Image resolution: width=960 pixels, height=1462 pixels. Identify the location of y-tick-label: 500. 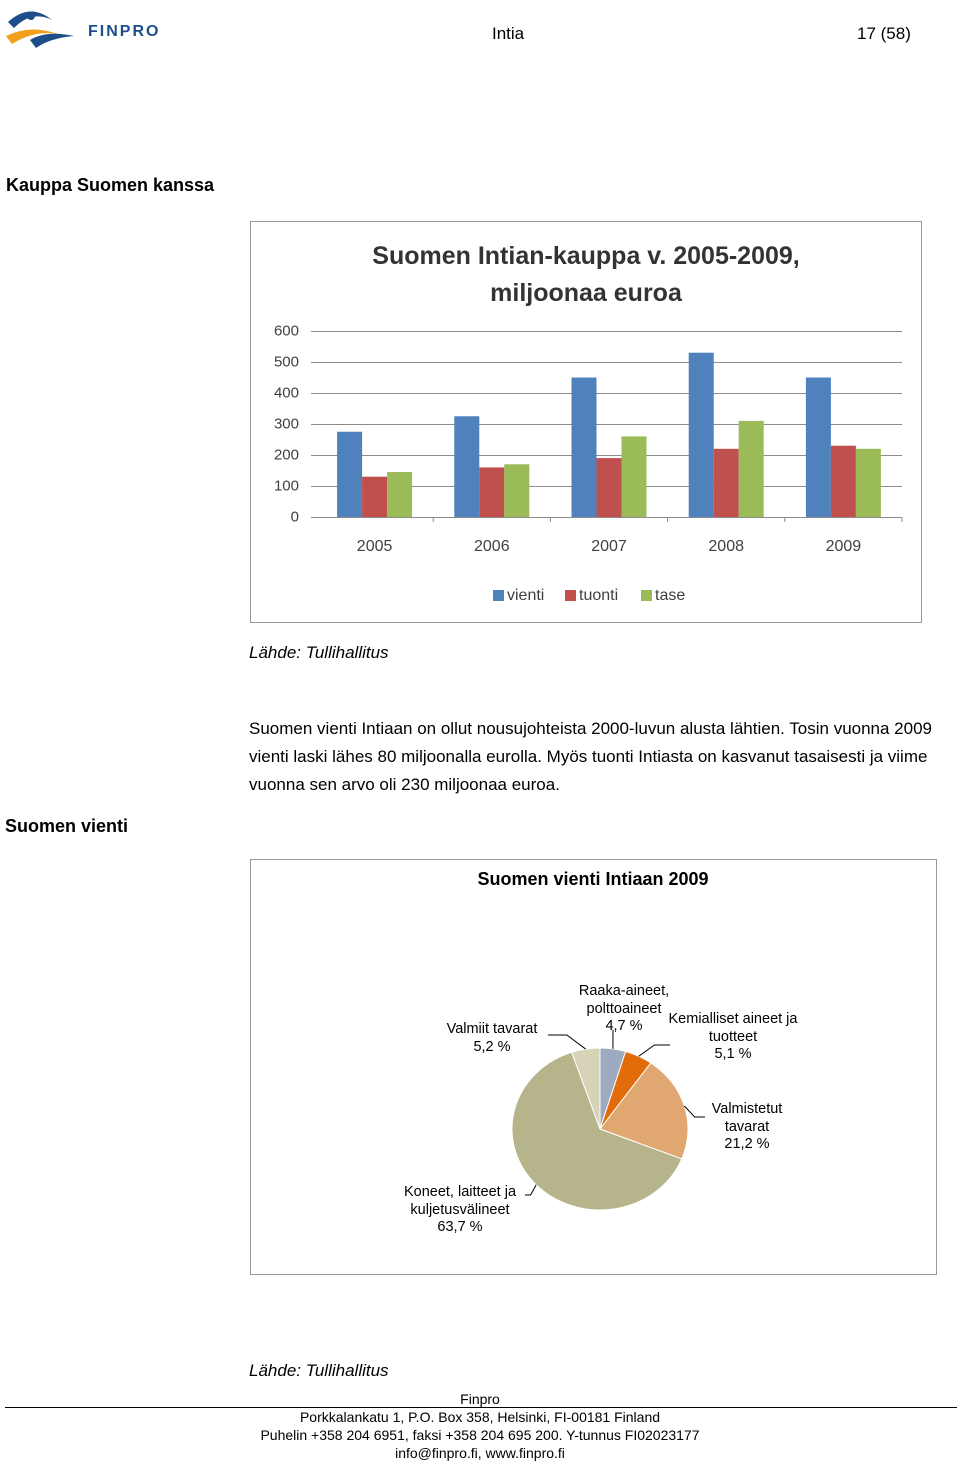
(286, 361).